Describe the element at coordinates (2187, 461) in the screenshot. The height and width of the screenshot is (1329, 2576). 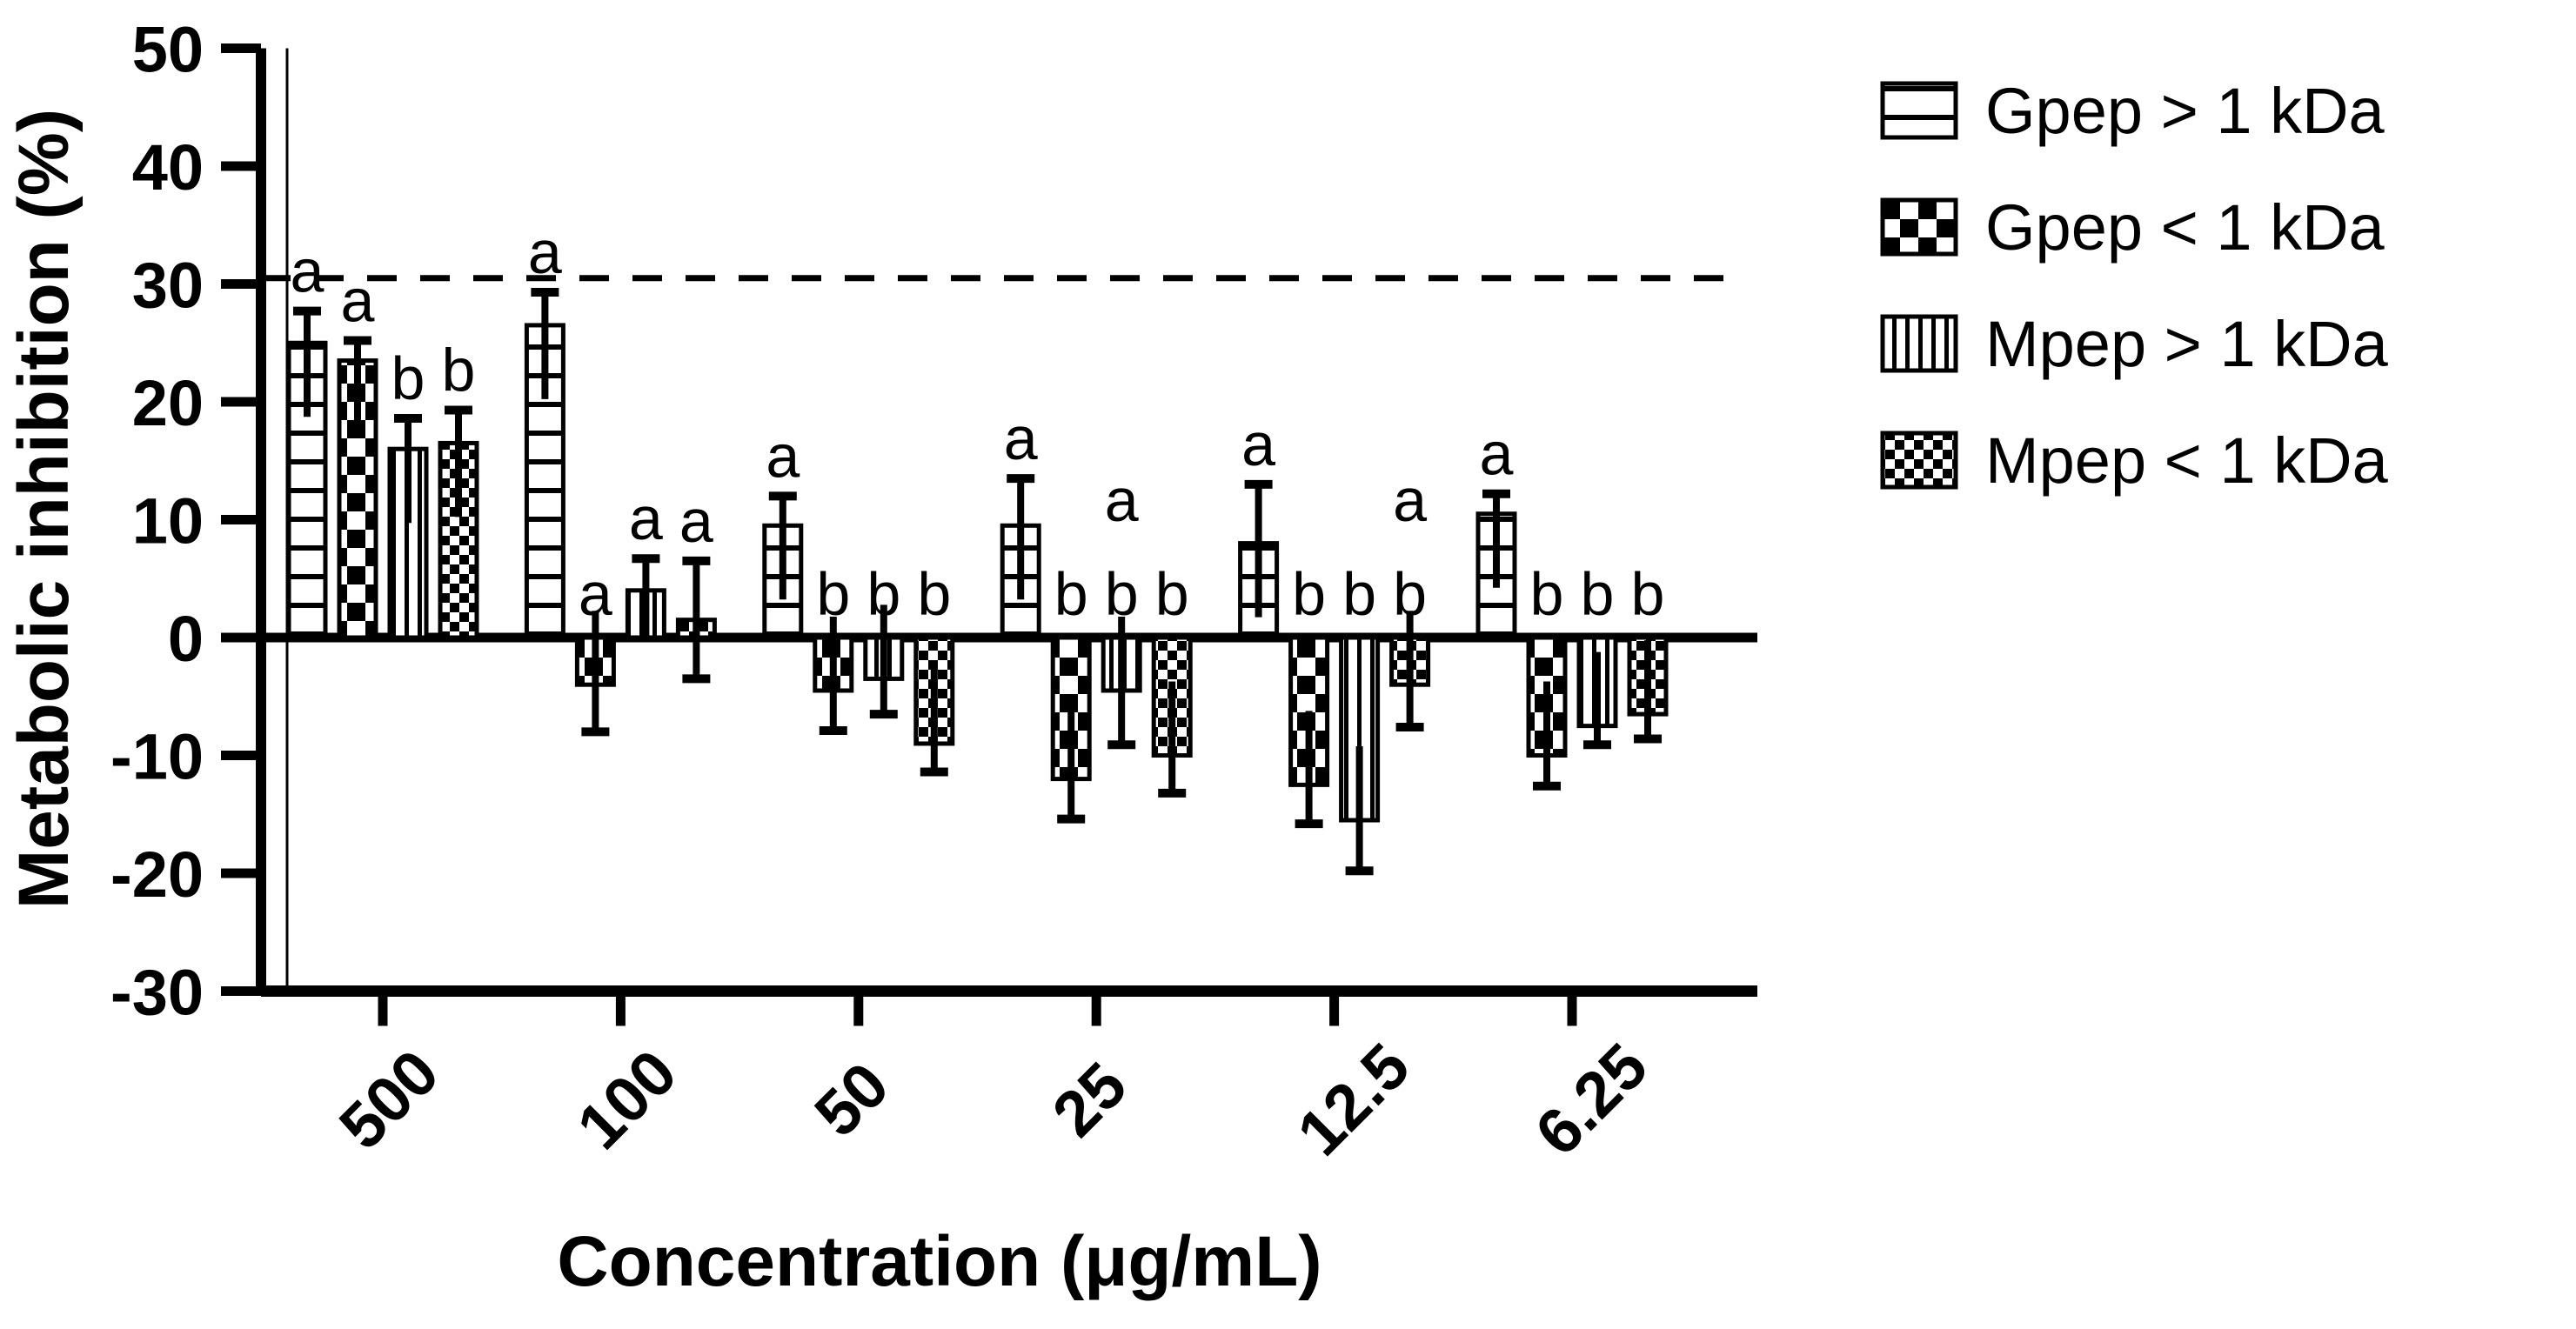
I see `legend-label: Mpep < 1 kDa` at that location.